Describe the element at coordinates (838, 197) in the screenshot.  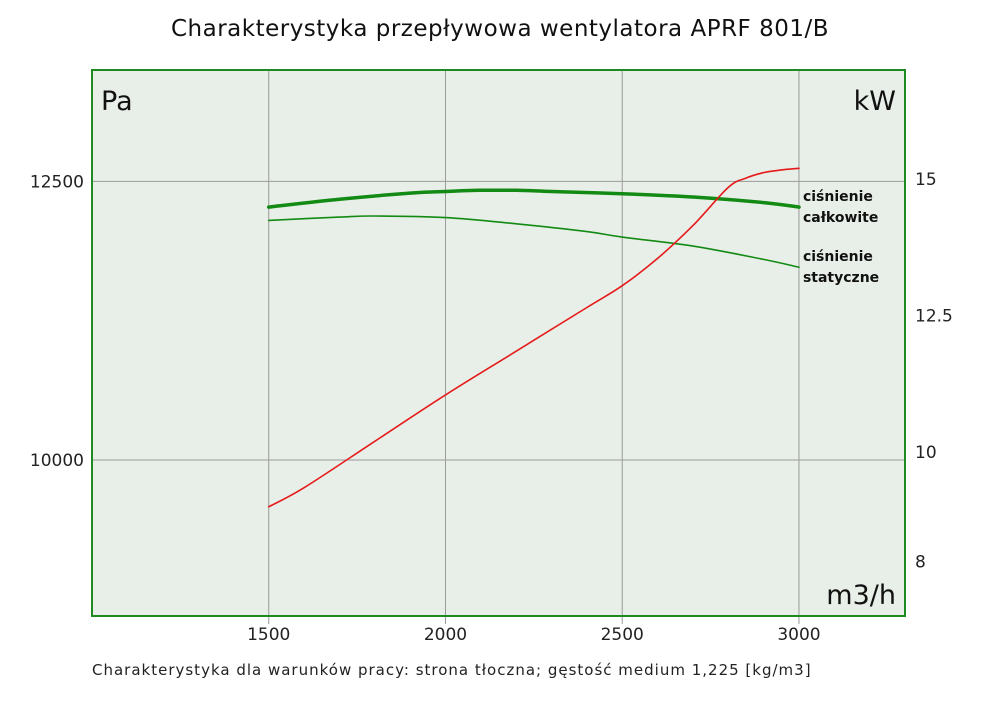
I see `annotation-0-line-0: ciśnienie` at that location.